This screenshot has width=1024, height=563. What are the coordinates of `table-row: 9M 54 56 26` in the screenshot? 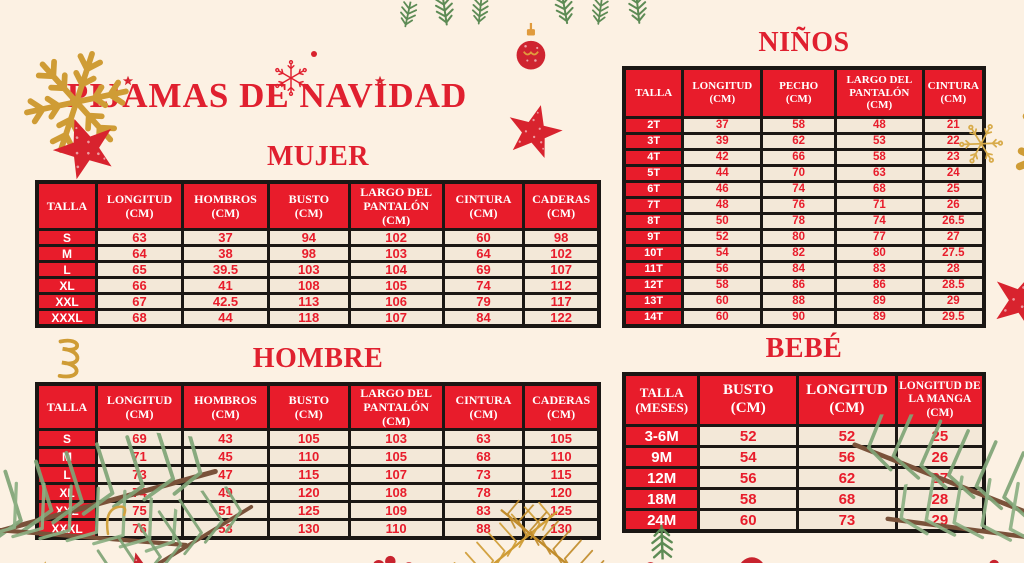 It's located at (804, 457).